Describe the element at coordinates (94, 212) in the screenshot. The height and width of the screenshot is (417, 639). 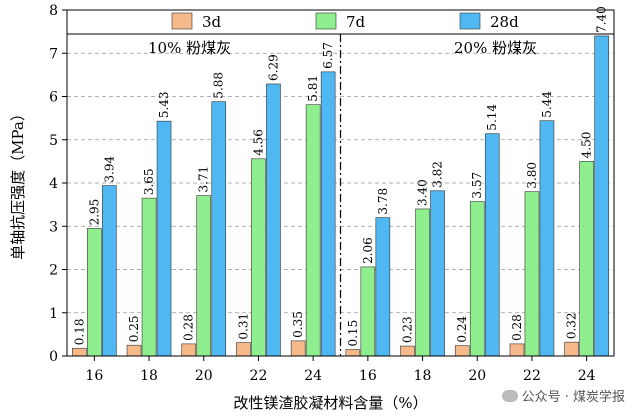
I see `data-label: 2.95` at that location.